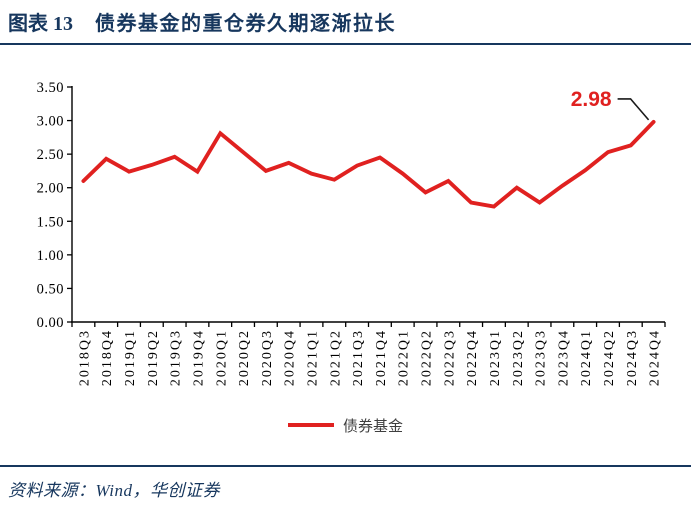  What do you see at coordinates (358, 357) in the screenshot?
I see `x-tick-label: 2021Q3` at bounding box center [358, 357].